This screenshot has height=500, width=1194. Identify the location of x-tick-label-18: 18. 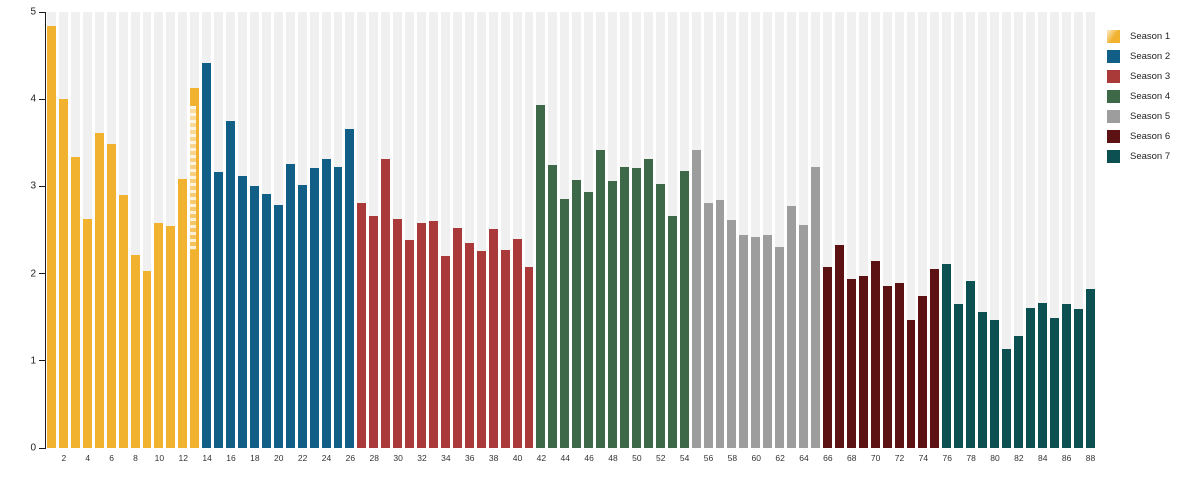
(255, 458).